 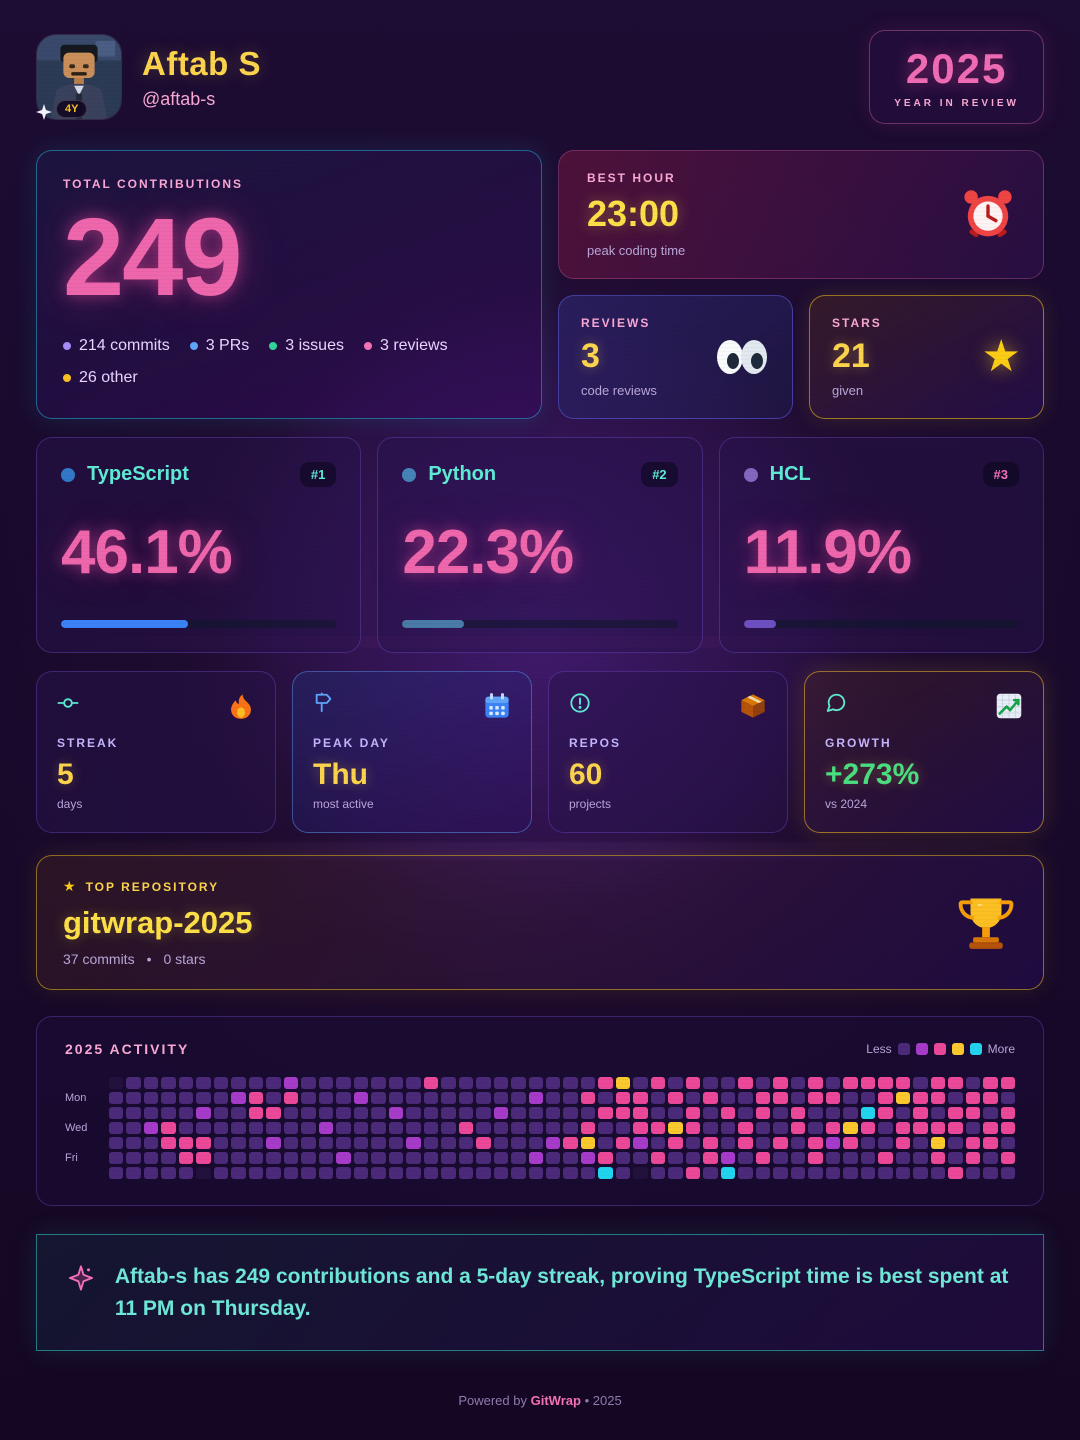 What do you see at coordinates (99, 959) in the screenshot?
I see `repo-commits: 37 commits` at bounding box center [99, 959].